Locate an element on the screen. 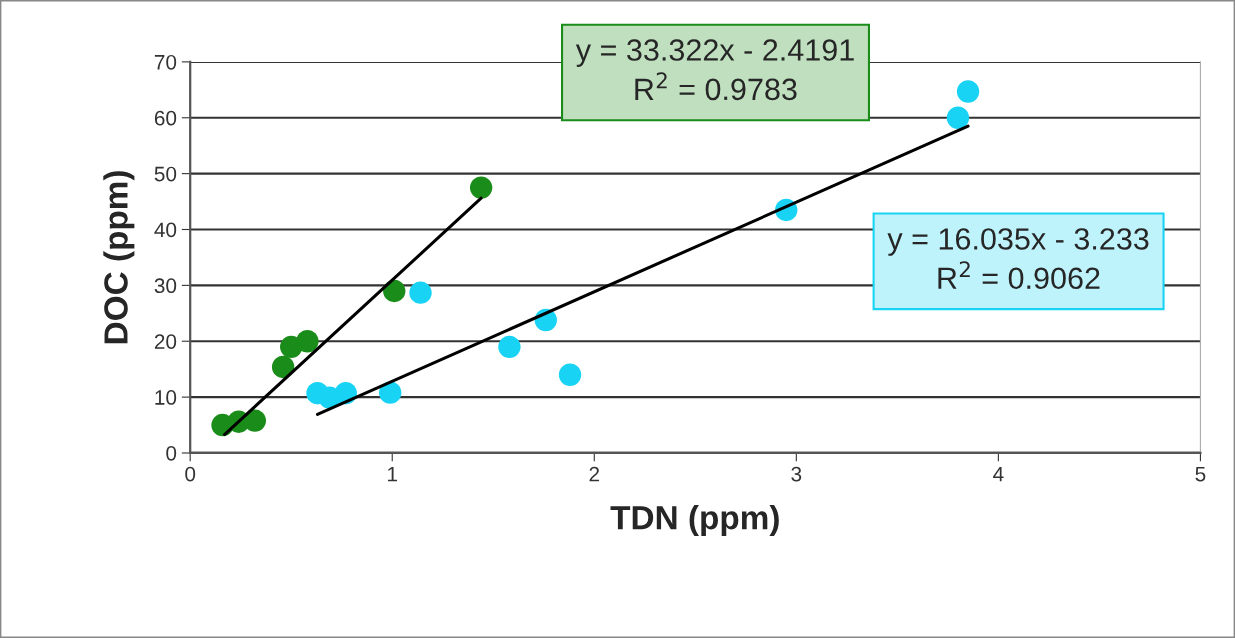  y-tick-label: 60 is located at coordinates (165, 118).